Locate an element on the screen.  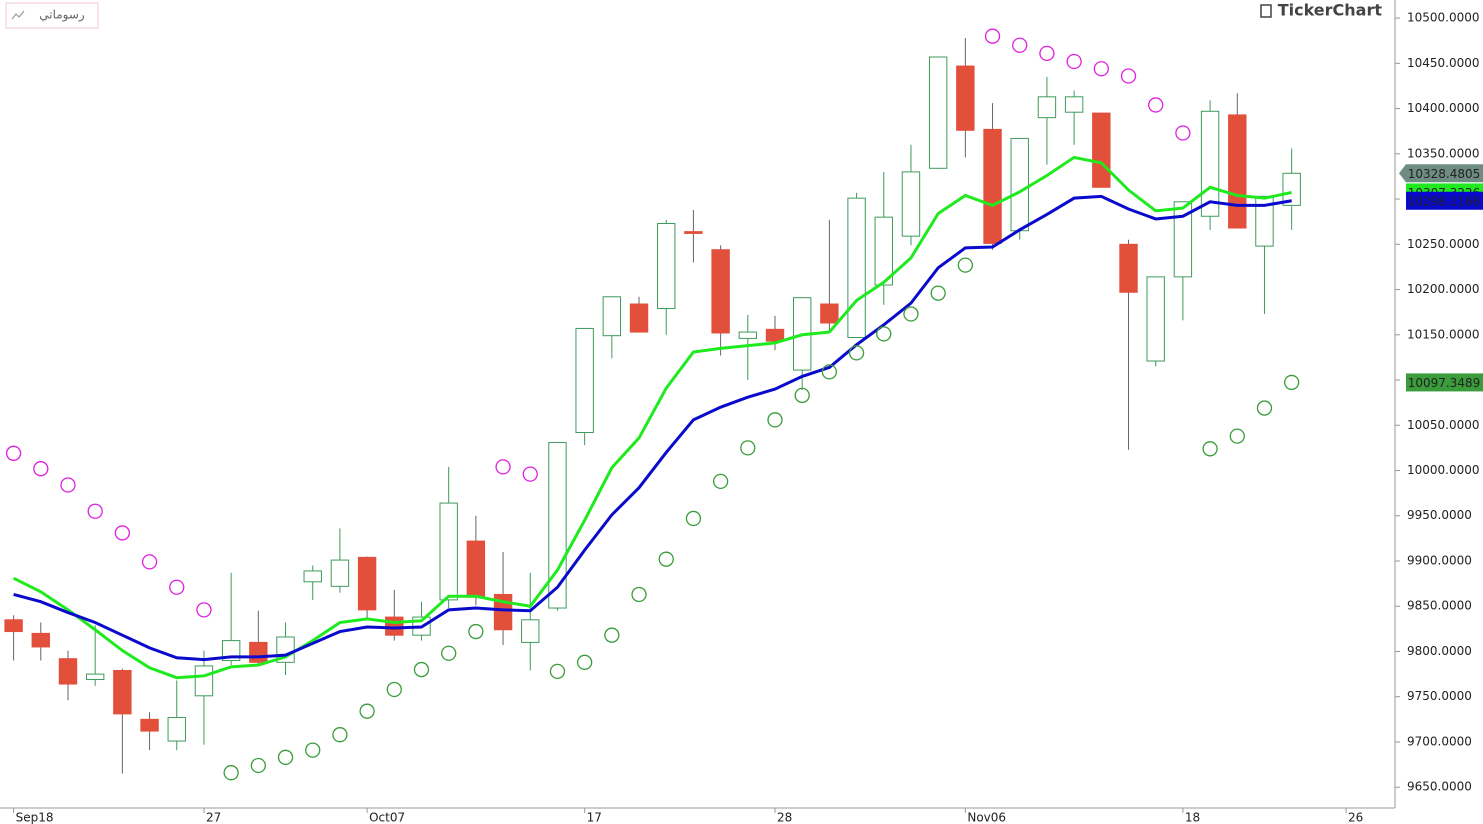
y-tick-label: 10450.0000 is located at coordinates (1443, 63).